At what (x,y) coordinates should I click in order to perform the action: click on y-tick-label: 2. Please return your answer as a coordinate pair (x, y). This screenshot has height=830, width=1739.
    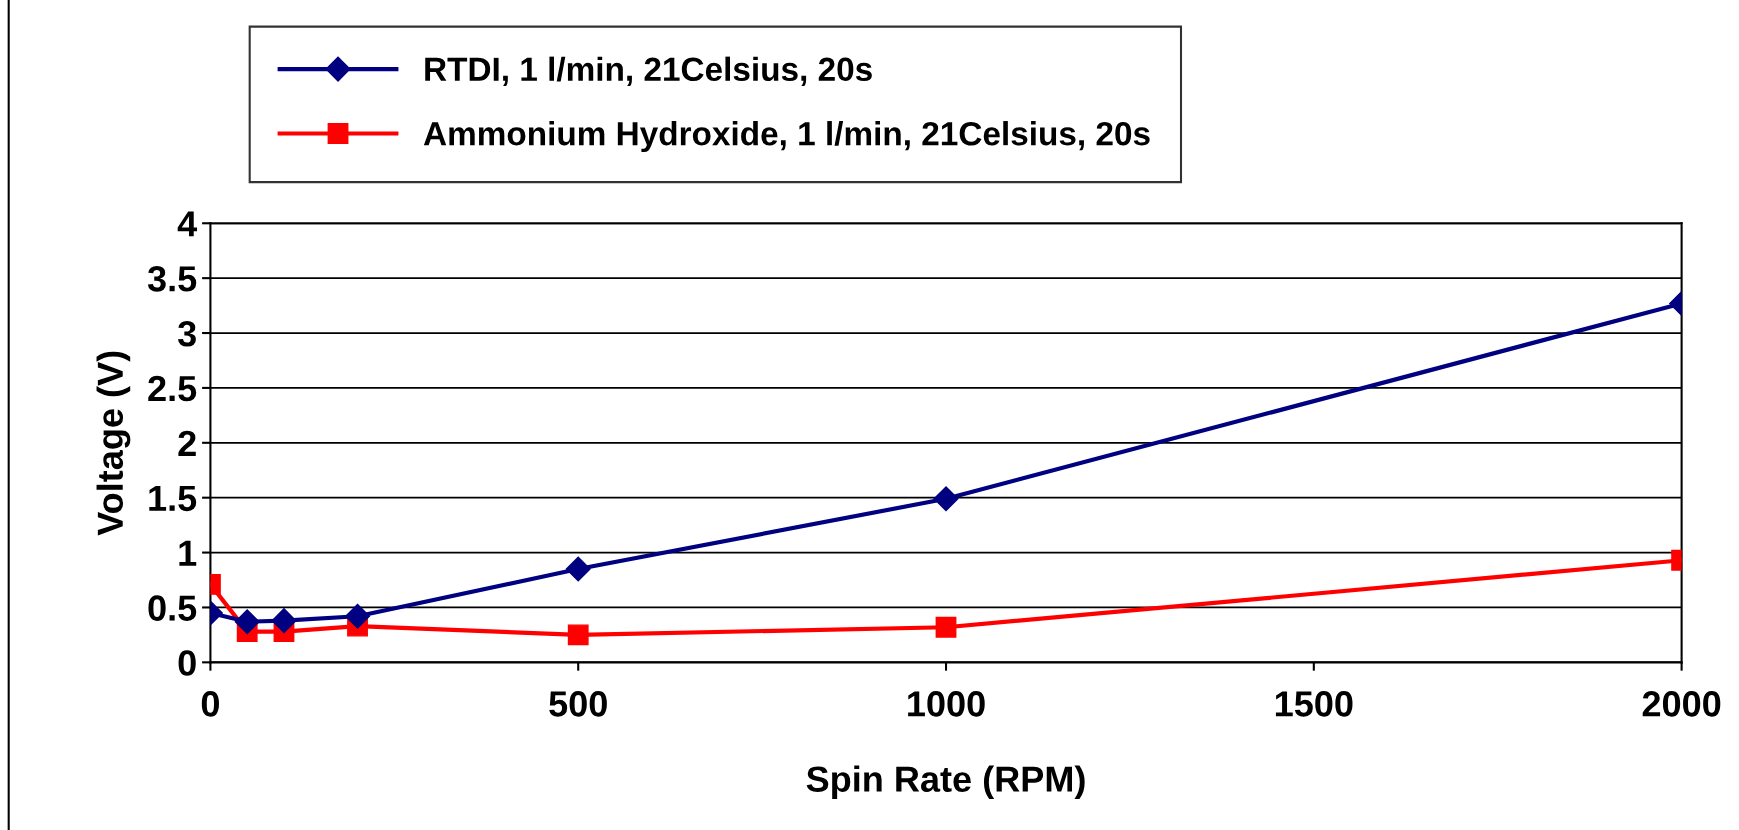
    Looking at the image, I should click on (187, 443).